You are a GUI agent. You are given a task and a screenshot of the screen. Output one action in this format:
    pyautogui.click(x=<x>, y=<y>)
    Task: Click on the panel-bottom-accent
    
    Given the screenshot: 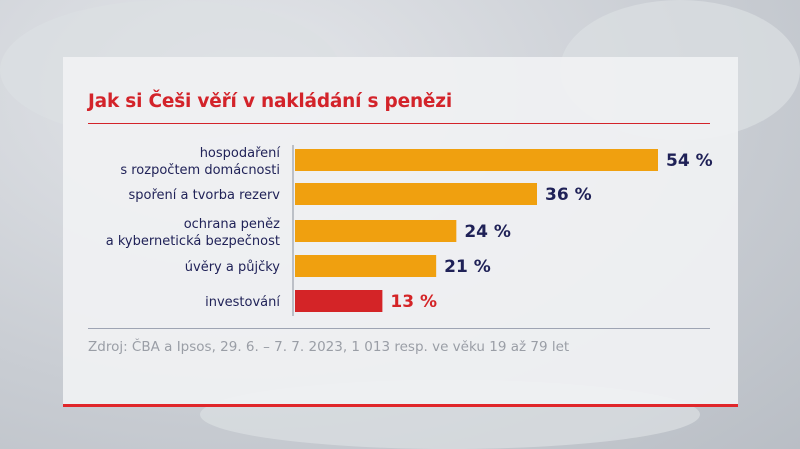 What is the action you would take?
    pyautogui.click(x=400, y=405)
    